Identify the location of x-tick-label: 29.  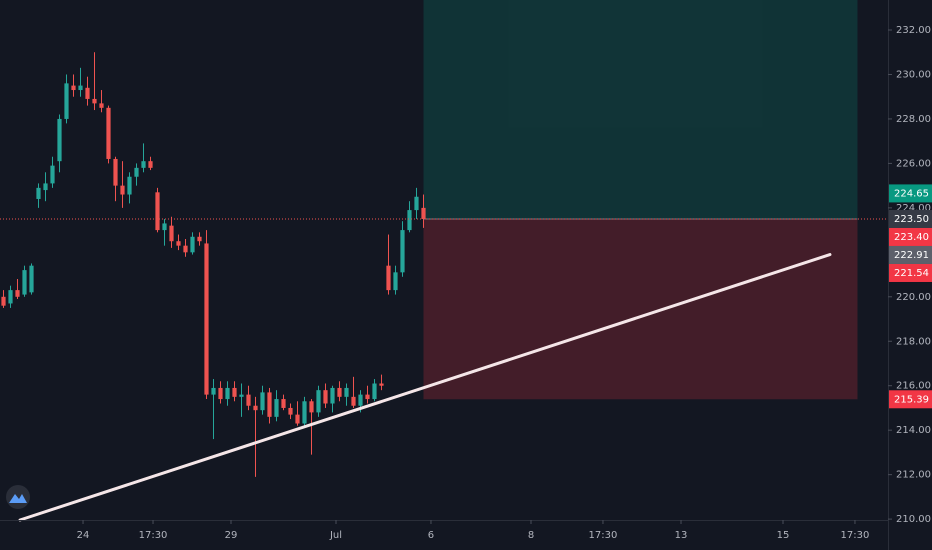
(231, 535).